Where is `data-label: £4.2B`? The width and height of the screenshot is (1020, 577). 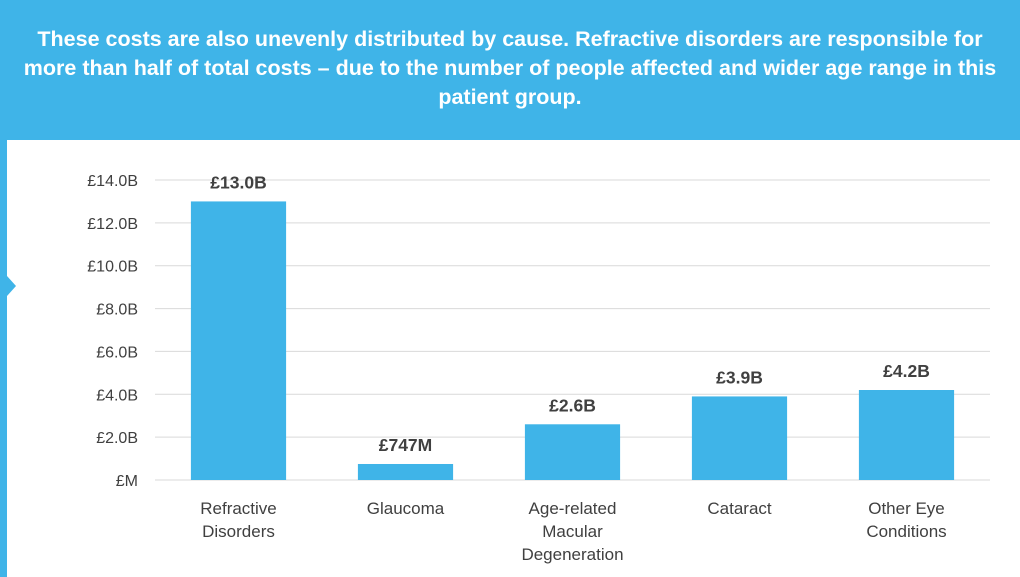
data-label: £4.2B is located at coordinates (906, 371).